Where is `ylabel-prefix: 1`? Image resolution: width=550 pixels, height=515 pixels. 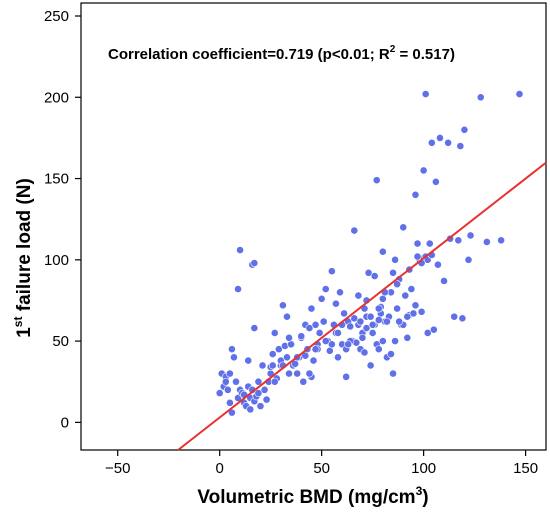 ylabel-prefix: 1 is located at coordinates (24, 332).